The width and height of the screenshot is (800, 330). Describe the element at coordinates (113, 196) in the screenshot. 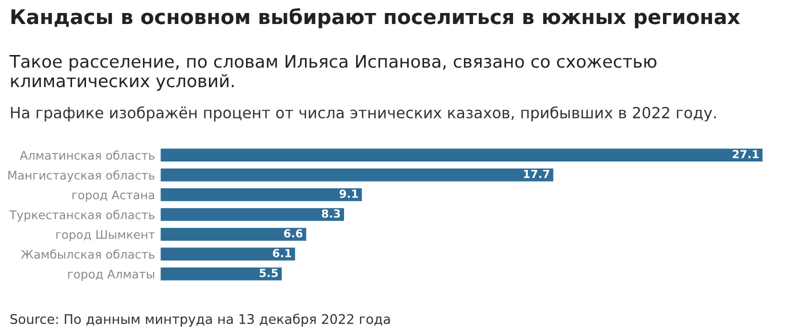

I see `y-tick-label: город Астана` at that location.